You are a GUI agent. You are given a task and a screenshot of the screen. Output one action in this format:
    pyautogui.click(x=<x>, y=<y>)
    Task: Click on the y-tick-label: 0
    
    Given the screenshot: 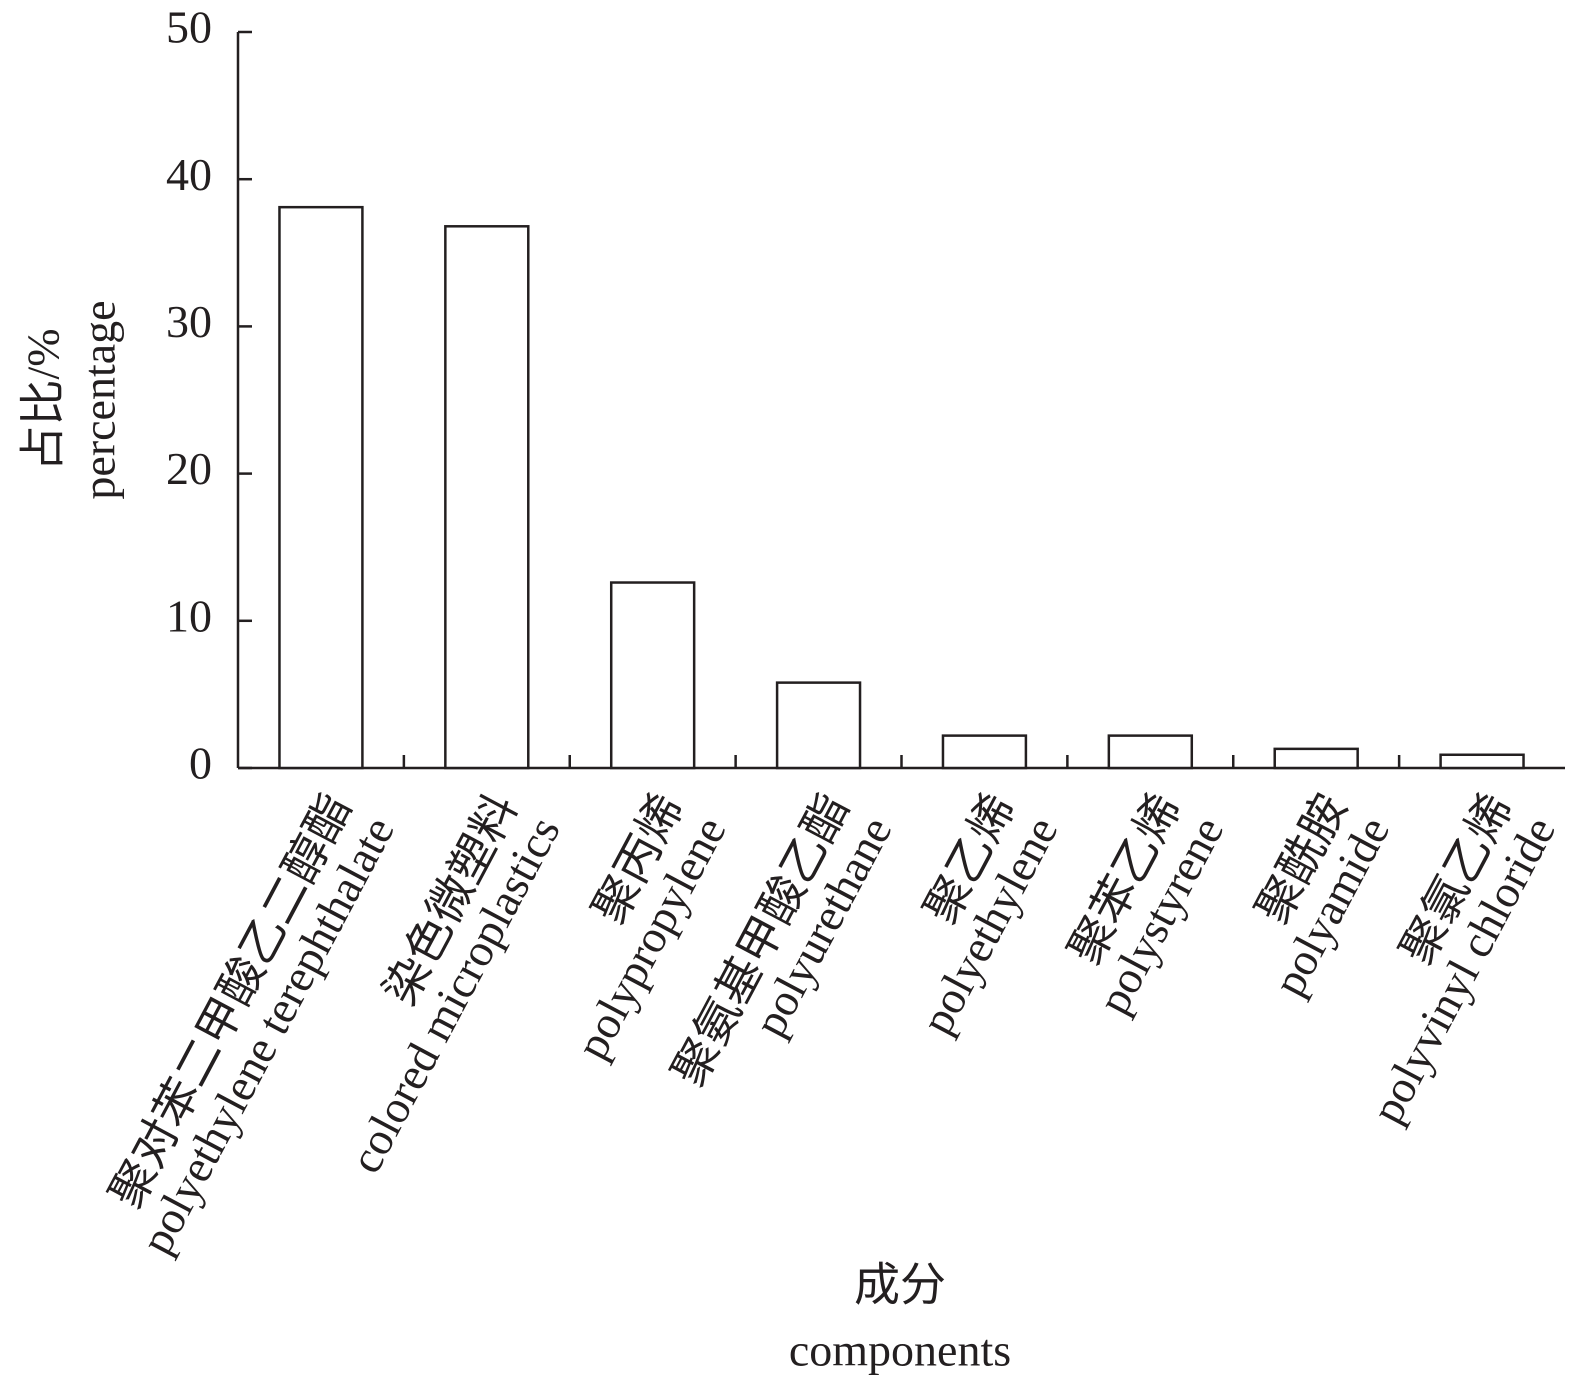 What is the action you would take?
    pyautogui.click(x=200, y=763)
    